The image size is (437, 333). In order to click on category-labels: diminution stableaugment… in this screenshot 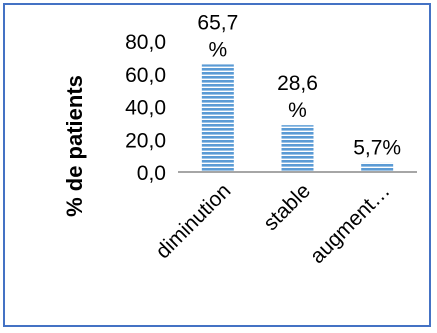, I will do `click(272, 223)`.